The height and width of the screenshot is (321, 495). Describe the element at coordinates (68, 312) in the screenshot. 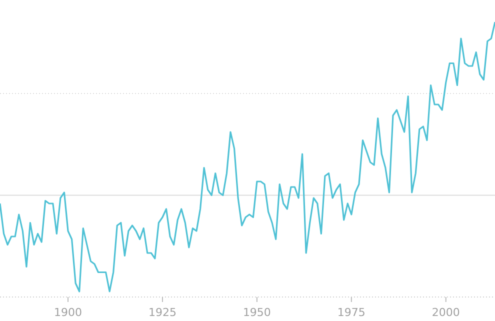

I see `x-tick-label: 1900` at that location.